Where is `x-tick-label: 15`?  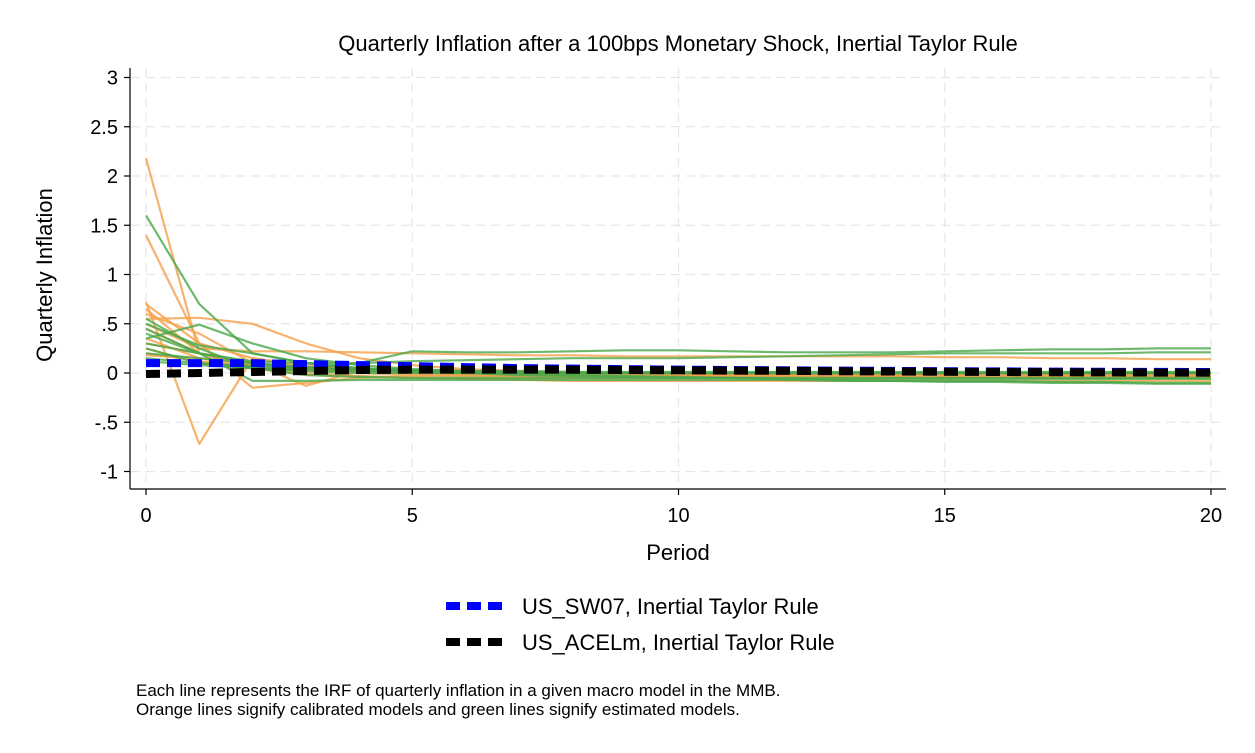
x-tick-label: 15 is located at coordinates (945, 516).